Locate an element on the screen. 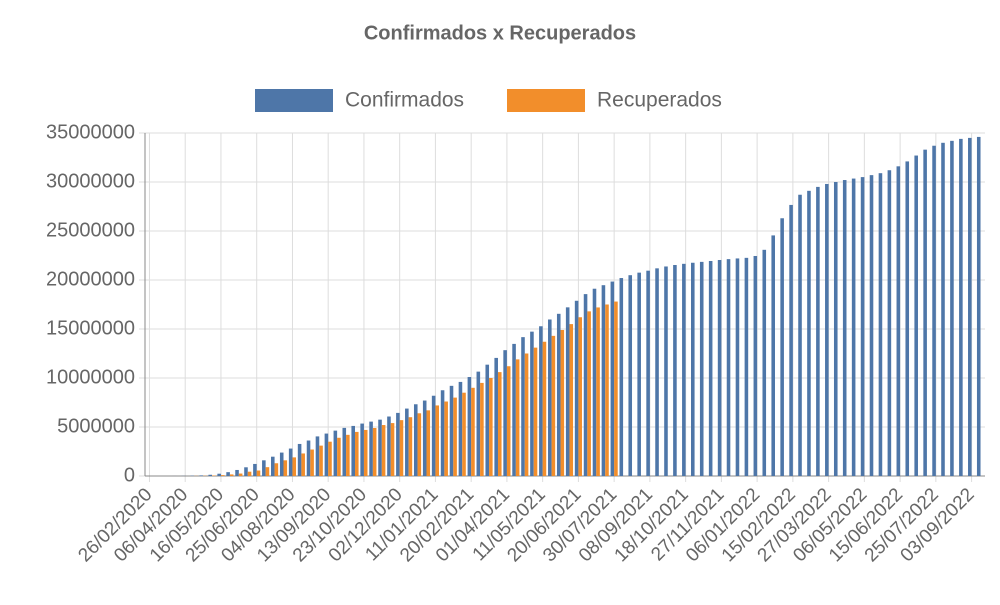  y-tick-label: 30000000 is located at coordinates (90, 181).